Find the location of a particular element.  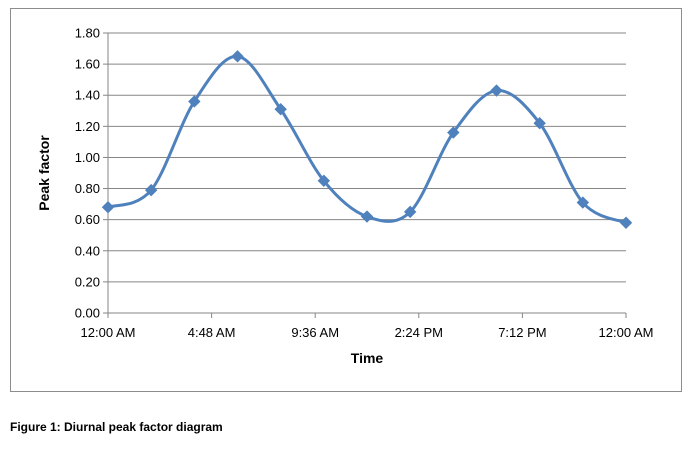

x-tick-label: 2:24 PM is located at coordinates (419, 332).